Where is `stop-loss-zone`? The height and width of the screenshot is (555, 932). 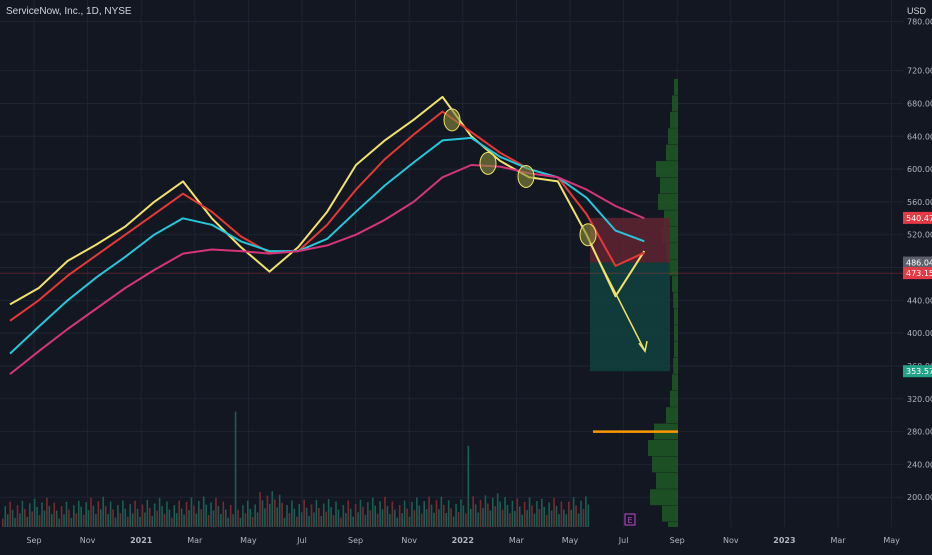
stop-loss-zone is located at coordinates (630, 240).